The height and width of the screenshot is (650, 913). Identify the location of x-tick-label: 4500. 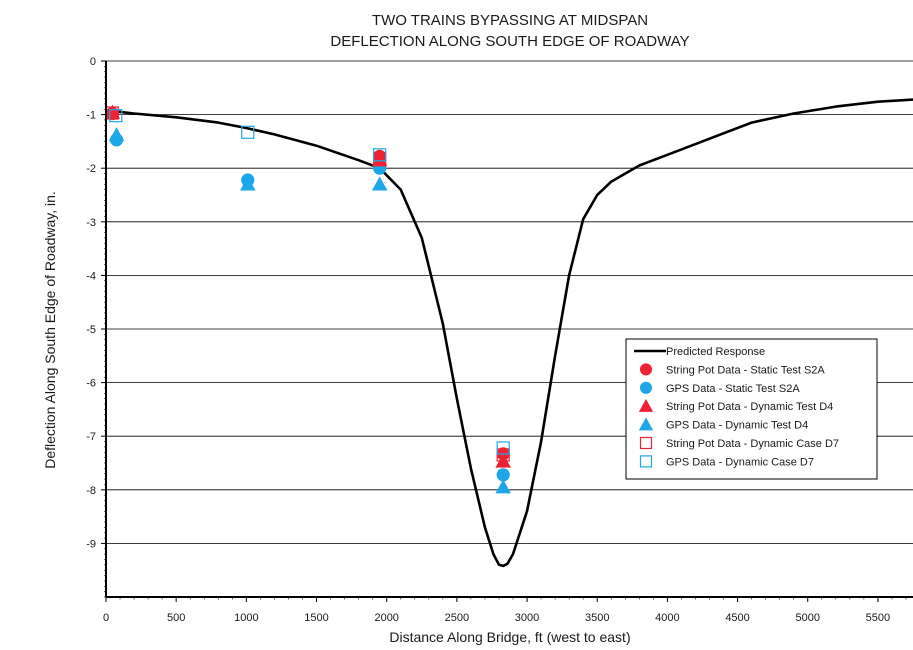
(737, 618).